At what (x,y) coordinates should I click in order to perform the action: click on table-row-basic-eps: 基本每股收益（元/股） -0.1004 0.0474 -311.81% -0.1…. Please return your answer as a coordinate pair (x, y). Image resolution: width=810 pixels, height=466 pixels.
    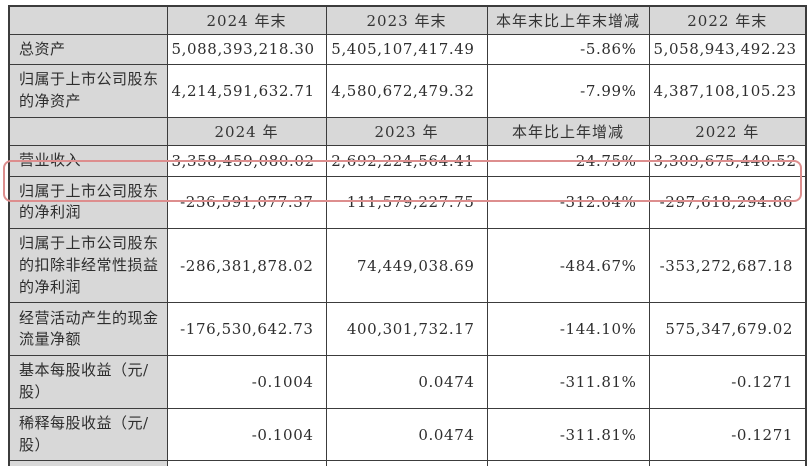
    Looking at the image, I should click on (407, 382).